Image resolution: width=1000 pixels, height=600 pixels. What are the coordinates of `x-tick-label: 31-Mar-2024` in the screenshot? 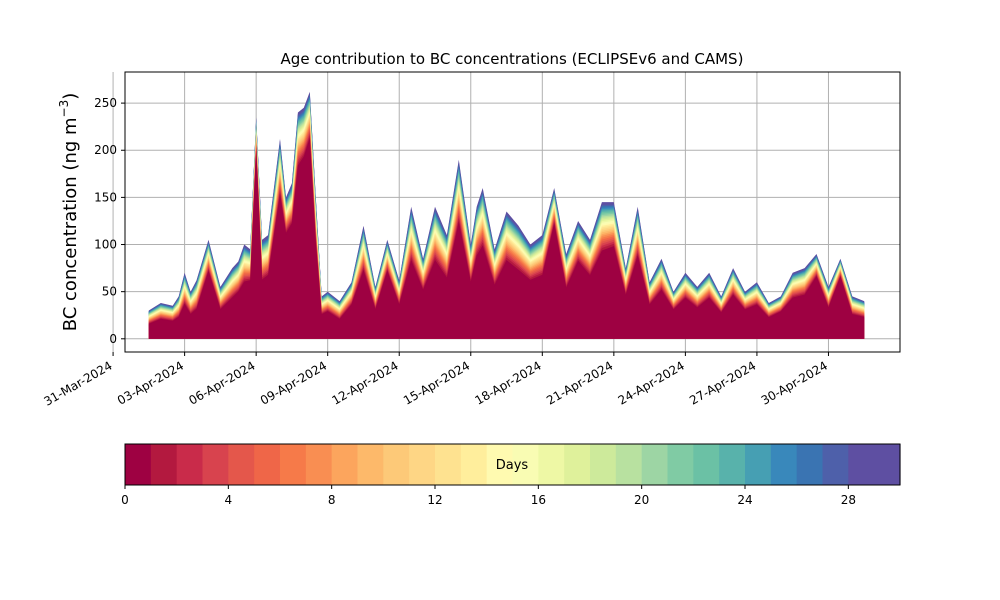 It's located at (77, 383).